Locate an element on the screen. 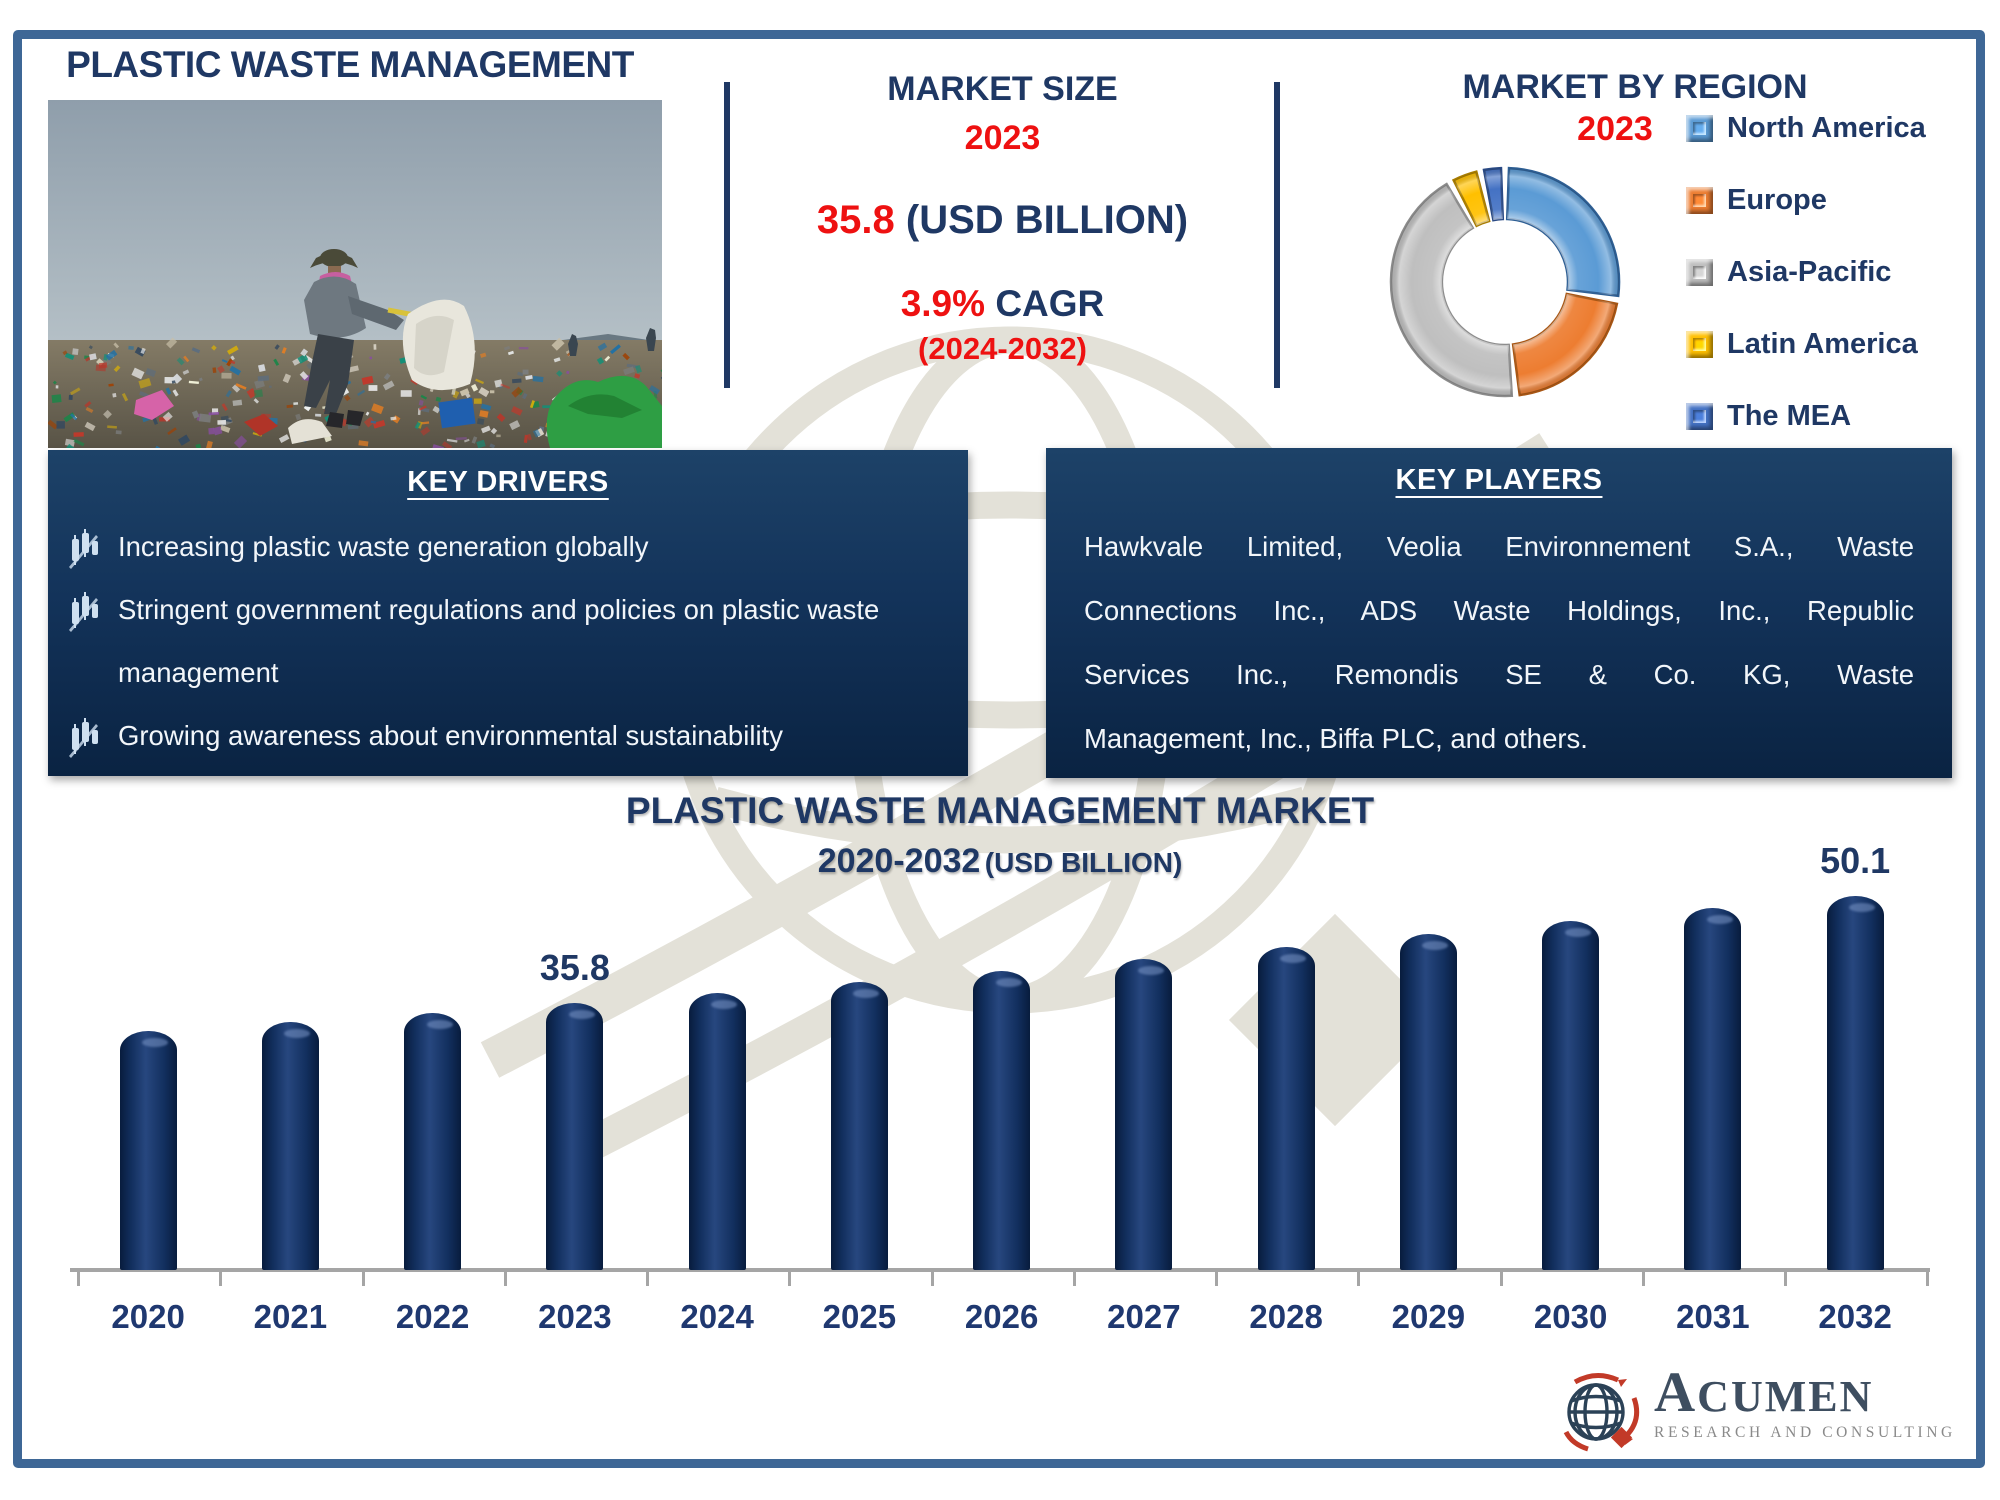 The image size is (2000, 1500). year-label-2029: 2029 is located at coordinates (1428, 1316).